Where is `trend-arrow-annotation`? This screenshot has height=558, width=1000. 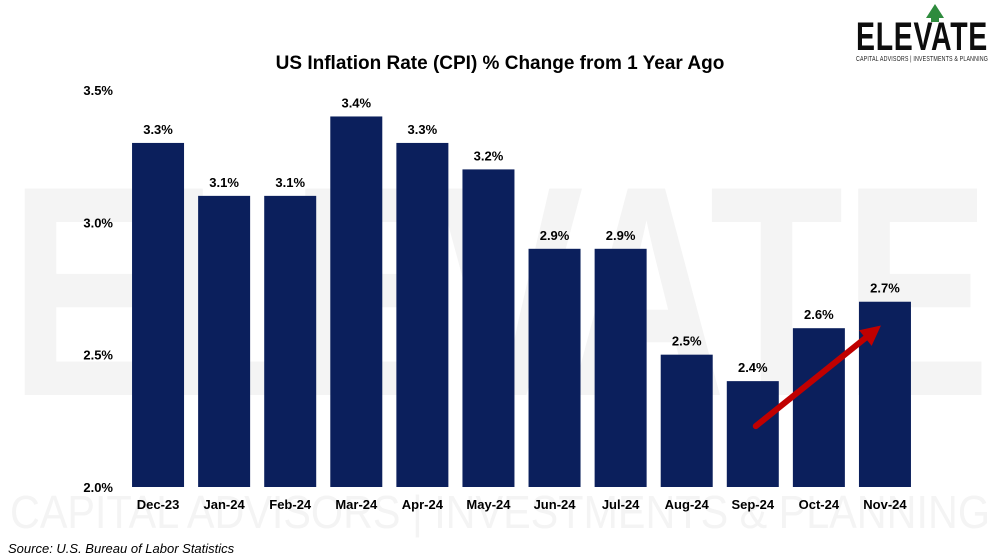 trend-arrow-annotation is located at coordinates (816, 377).